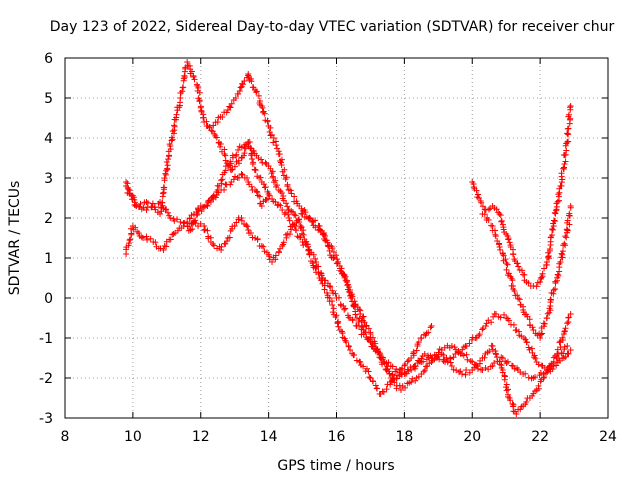 The image size is (640, 480). What do you see at coordinates (201, 437) in the screenshot?
I see `x-tick-label: 12` at bounding box center [201, 437].